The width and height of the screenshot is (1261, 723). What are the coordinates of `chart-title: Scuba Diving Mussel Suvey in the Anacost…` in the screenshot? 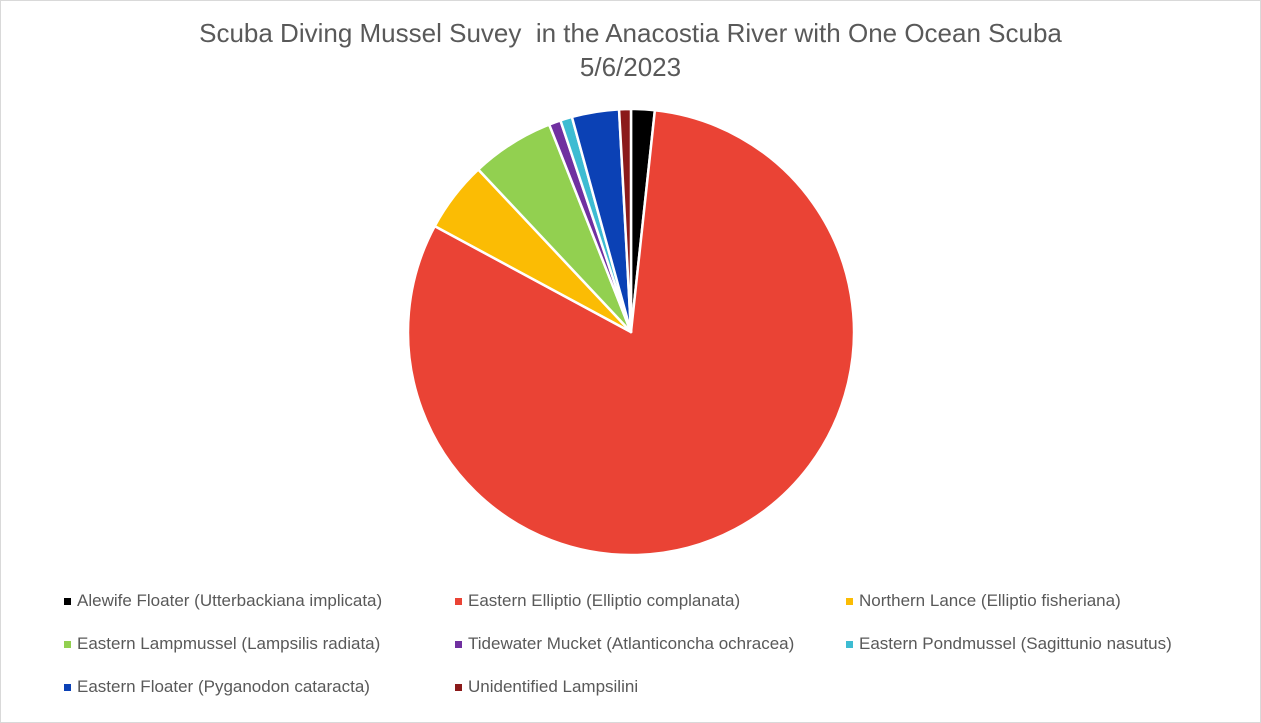 It's located at (630, 50).